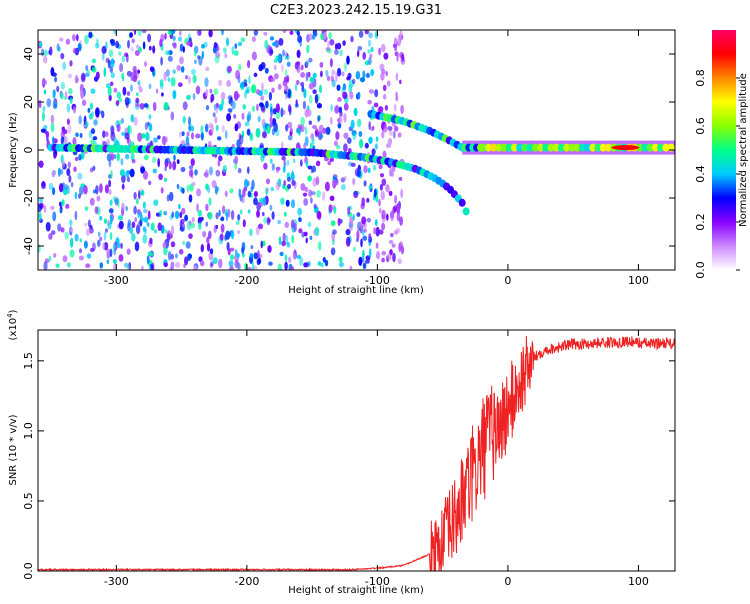 This screenshot has height=604, width=750. What do you see at coordinates (28, 246) in the screenshot?
I see `y-tick-label: -40` at bounding box center [28, 246].